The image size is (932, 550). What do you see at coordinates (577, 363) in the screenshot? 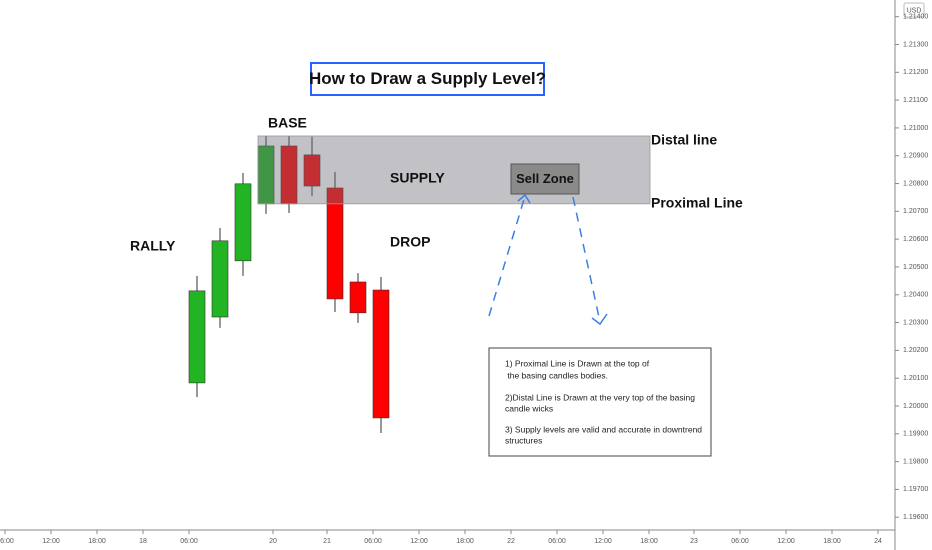
I see `note-line: 1) Proximal Line is Drawn at the top of` at bounding box center [577, 363].